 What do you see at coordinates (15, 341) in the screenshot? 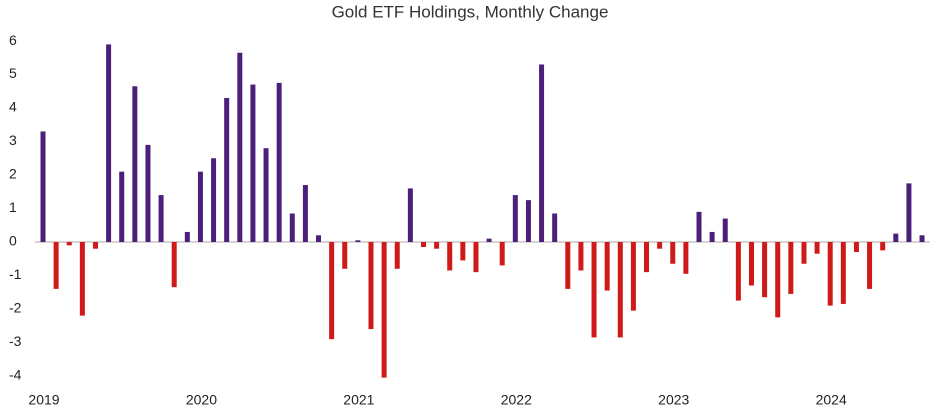
I see `y-tick-label: -3` at bounding box center [15, 341].